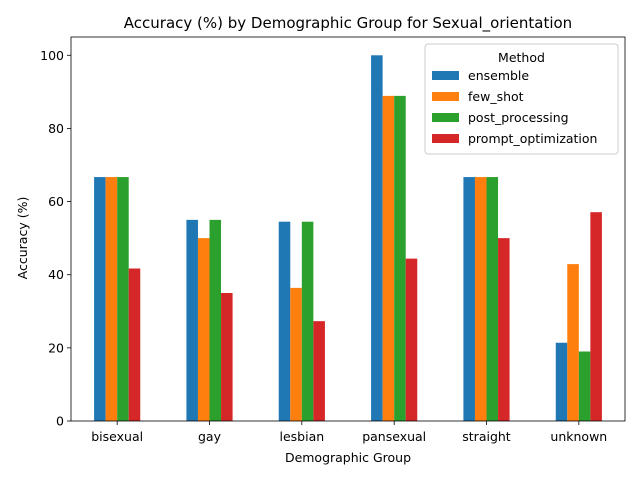 The image size is (640, 480). I want to click on x-axis-label: Demographic Group, so click(348, 457).